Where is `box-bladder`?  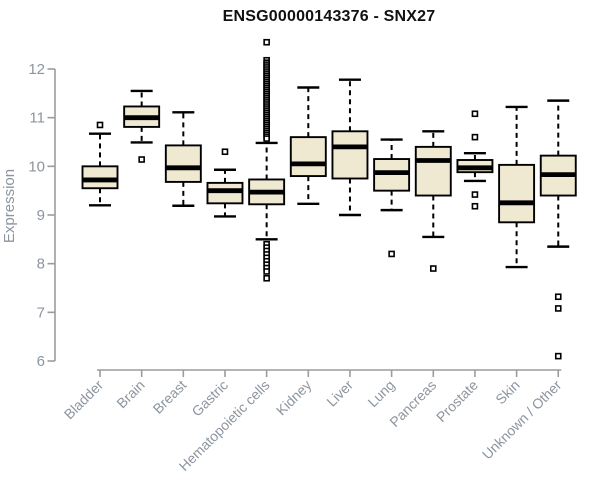 box-bladder is located at coordinates (100, 177).